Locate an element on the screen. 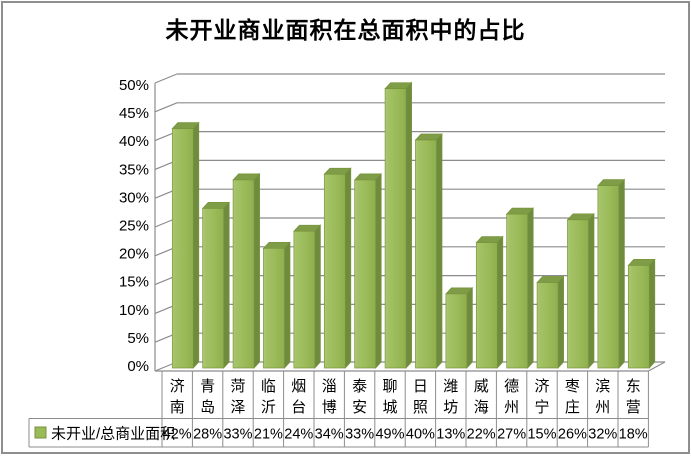 The width and height of the screenshot is (691, 460). category-label-char: 烟 is located at coordinates (298, 386).